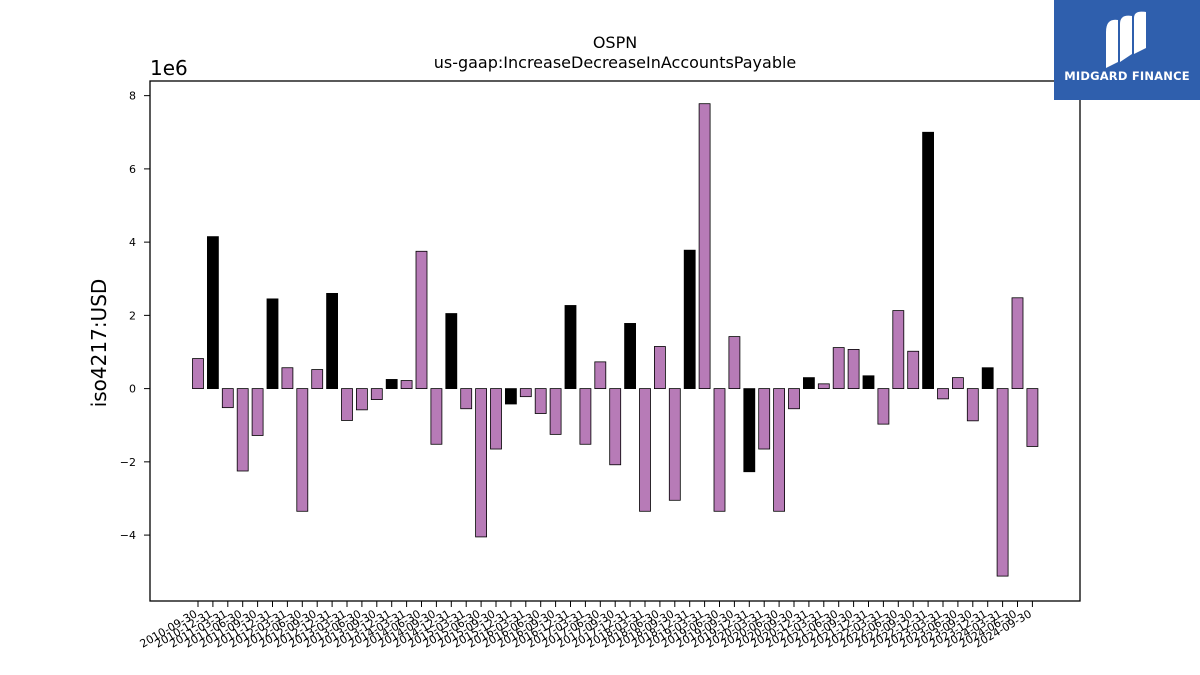 The height and width of the screenshot is (675, 1200). Describe the element at coordinates (128, 535) in the screenshot. I see `y-tick-label: −4` at that location.